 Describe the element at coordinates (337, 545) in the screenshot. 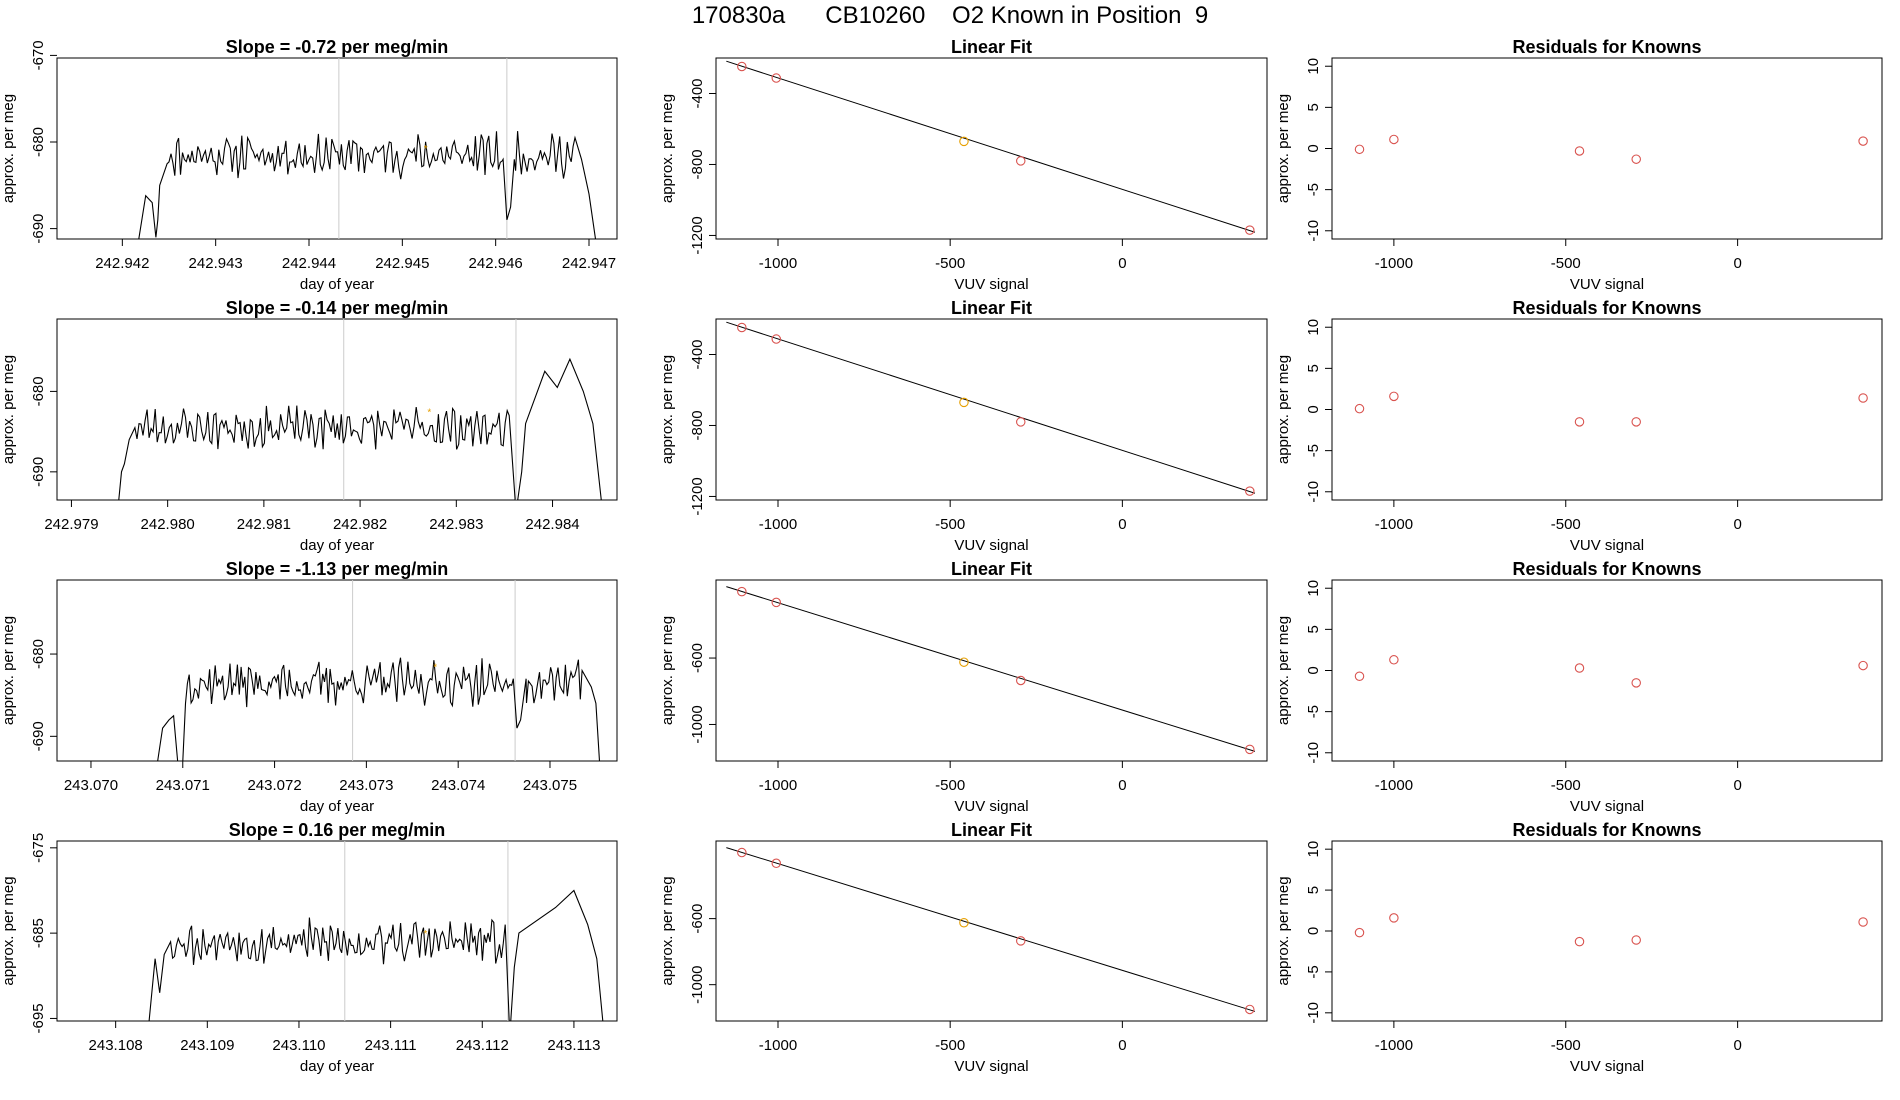

I see `x-axis-label: day of year` at that location.